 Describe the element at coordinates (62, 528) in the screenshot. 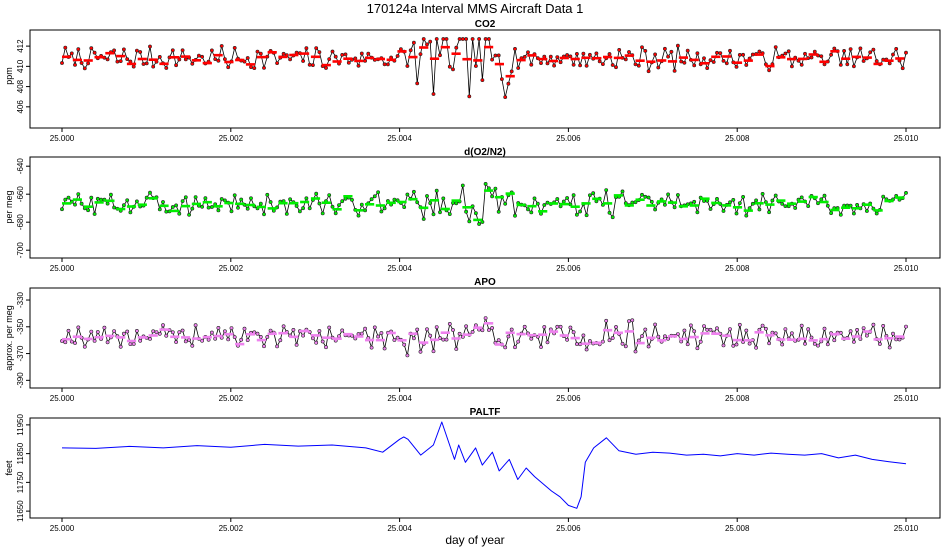

I see `x-tick-label: 25.000` at that location.